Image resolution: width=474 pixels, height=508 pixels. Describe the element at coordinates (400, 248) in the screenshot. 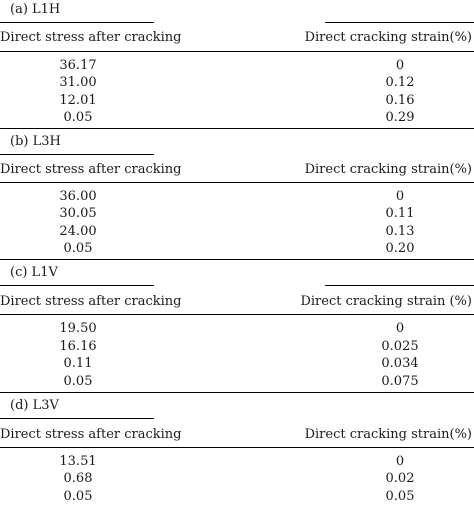

I see `table-b-row-4-strain: 0.20` at that location.